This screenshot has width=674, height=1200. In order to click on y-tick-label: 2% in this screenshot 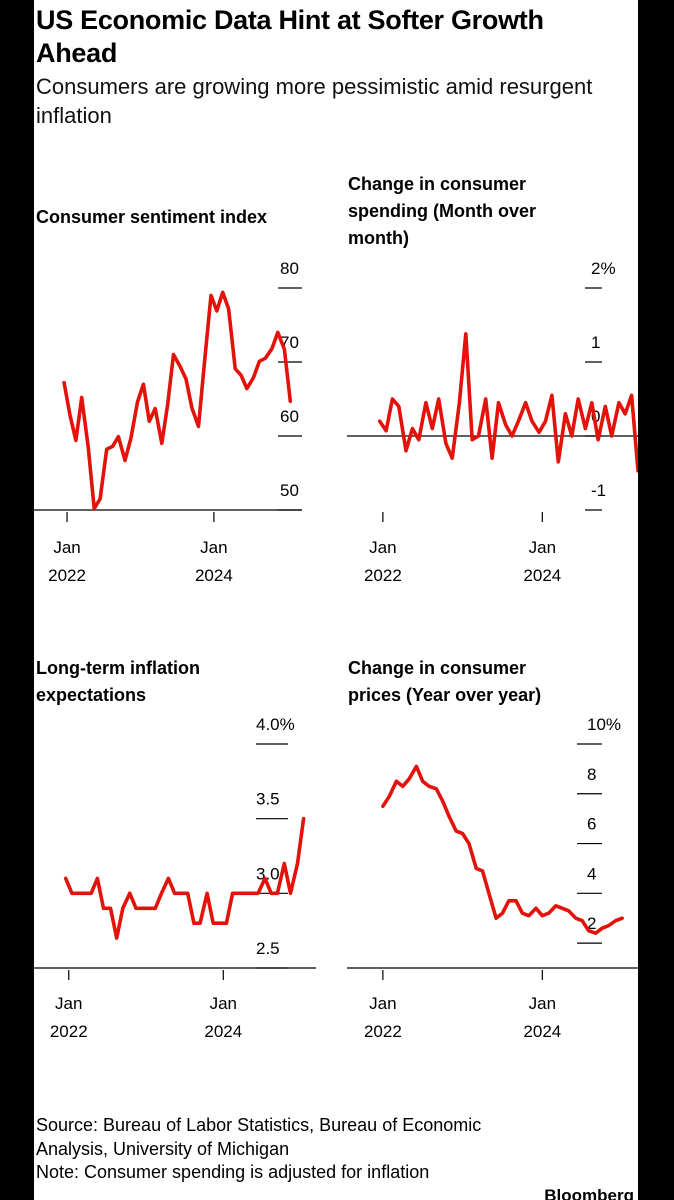, I will do `click(603, 268)`.